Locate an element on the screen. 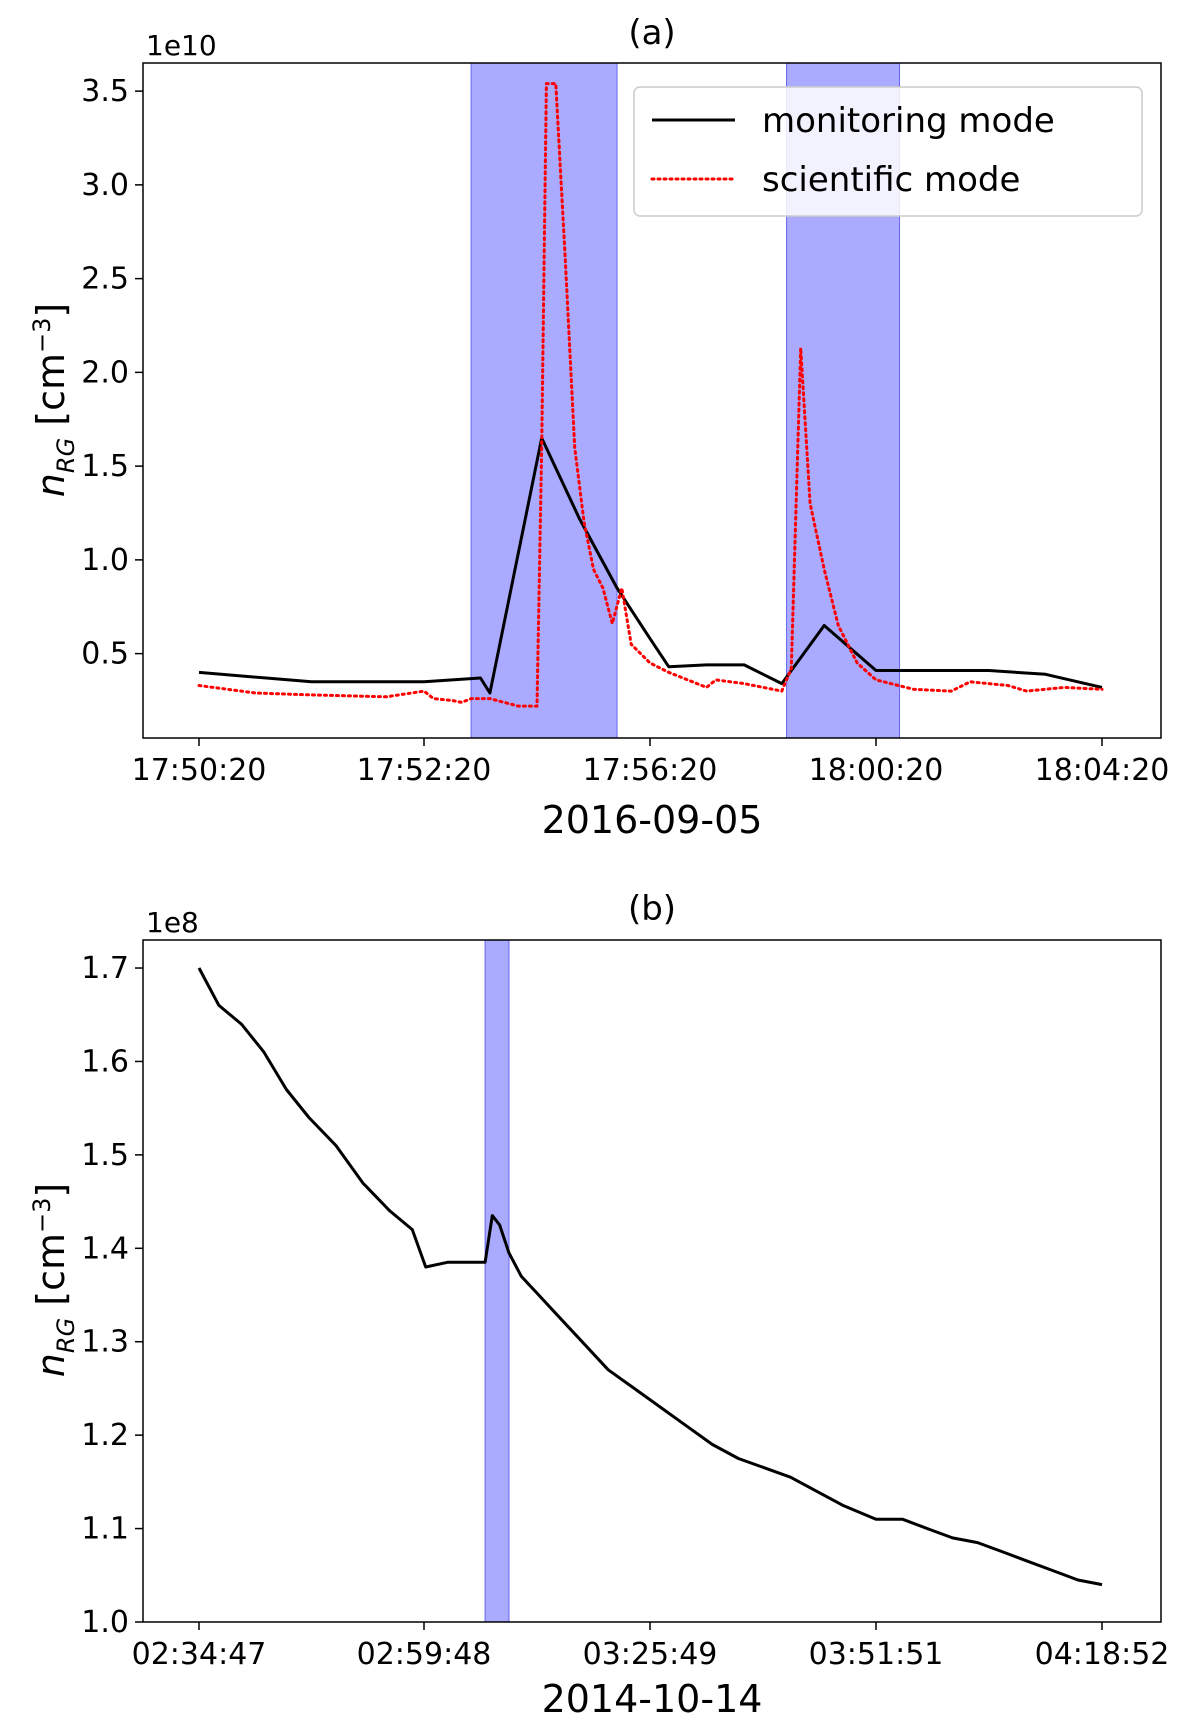  panel-b-y-ticks: 1.0 1.1 1.2 1.3 1.4 1.5 1.6 1.7 is located at coordinates (112, 1295).